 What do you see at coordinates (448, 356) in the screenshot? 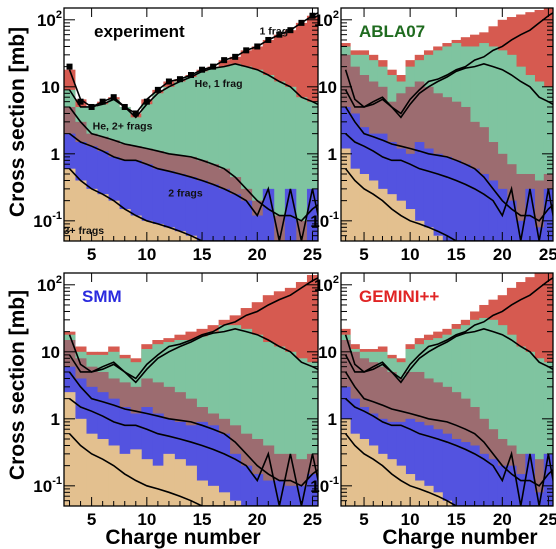
I see `experiment-line-He1_top` at bounding box center [448, 356].